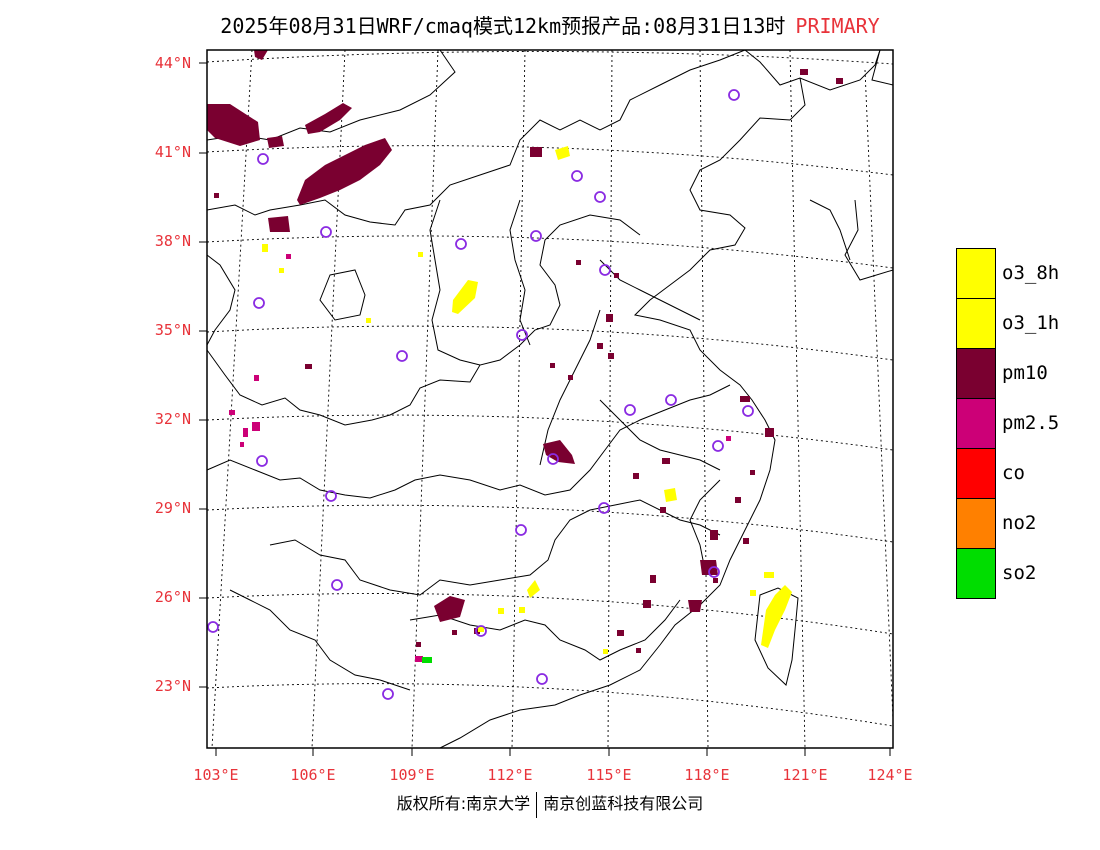  Describe the element at coordinates (837, 26) in the screenshot. I see `title-tag: PRIMARY` at that location.